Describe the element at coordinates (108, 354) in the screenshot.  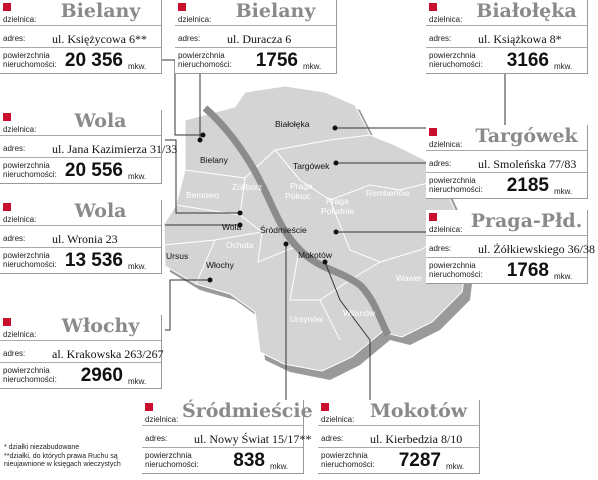
I see `address: al. Krakowska 263/267` at that location.